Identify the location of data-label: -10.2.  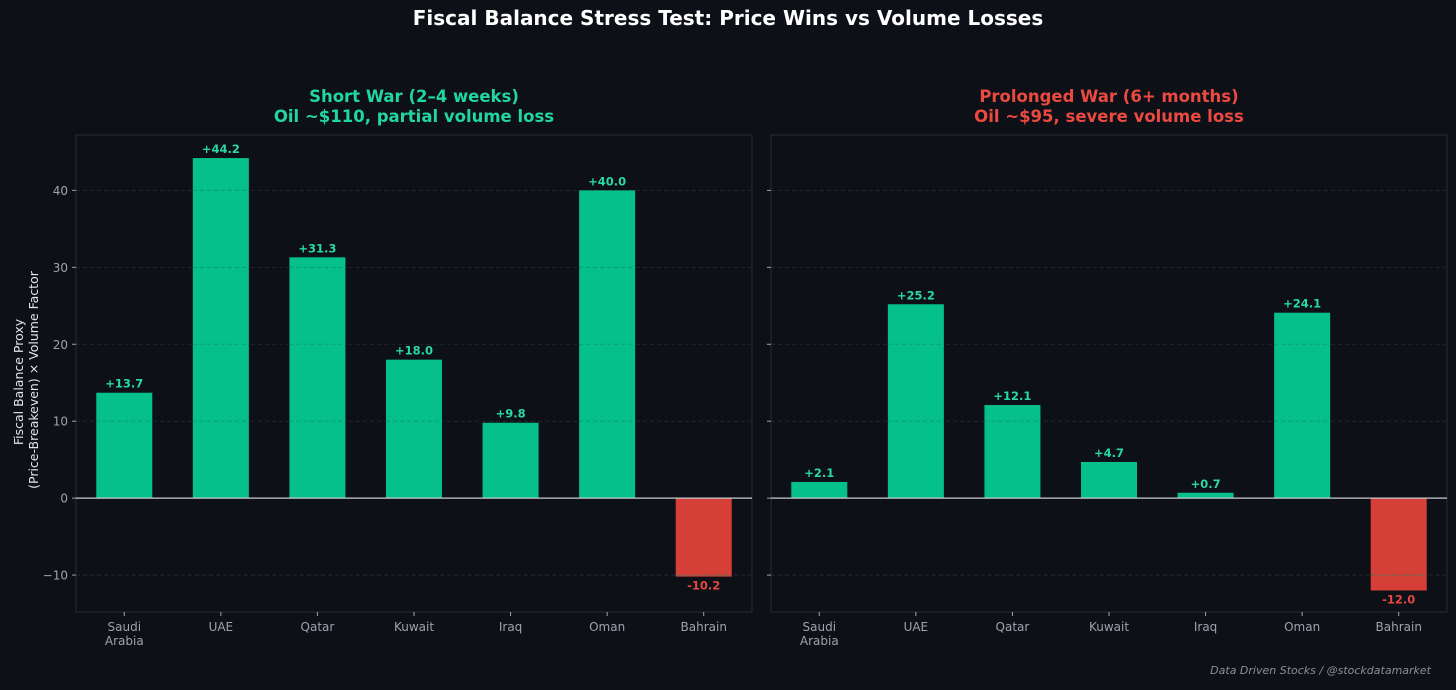
(703, 586).